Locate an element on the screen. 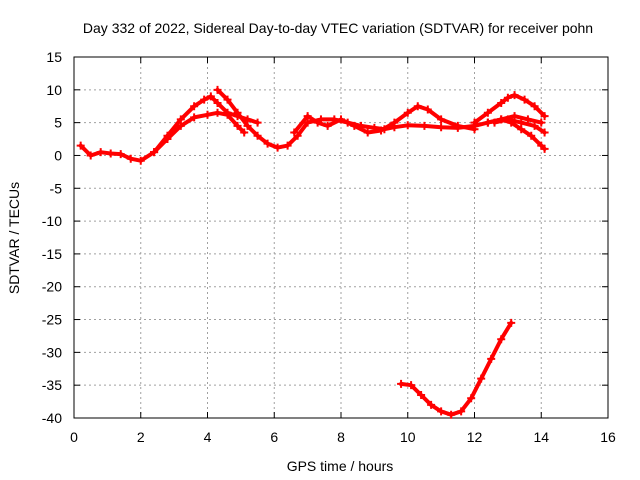  x-tick-label: 14 is located at coordinates (541, 437).